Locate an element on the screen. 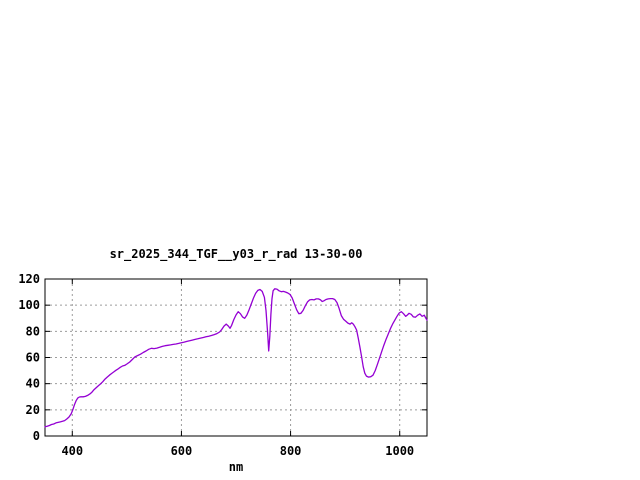 The width and height of the screenshot is (640, 480). x-tick-label: 600 is located at coordinates (182, 451).